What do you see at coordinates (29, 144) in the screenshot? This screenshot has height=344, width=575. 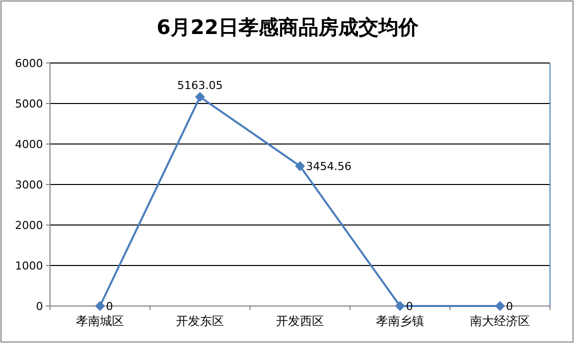 I see `y-tick-label: 4000` at bounding box center [29, 144].